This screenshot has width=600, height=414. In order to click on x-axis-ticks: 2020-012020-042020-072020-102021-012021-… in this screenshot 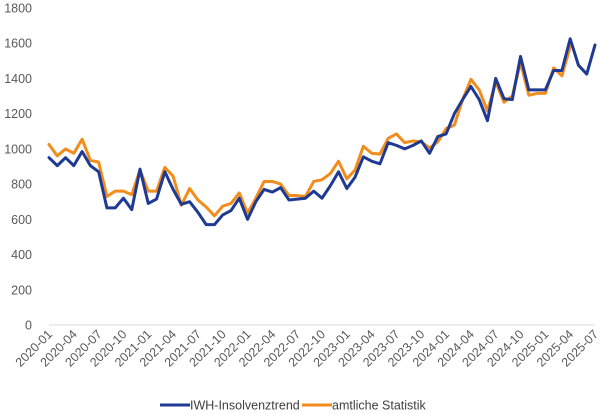, I will do `click(306, 348)`.